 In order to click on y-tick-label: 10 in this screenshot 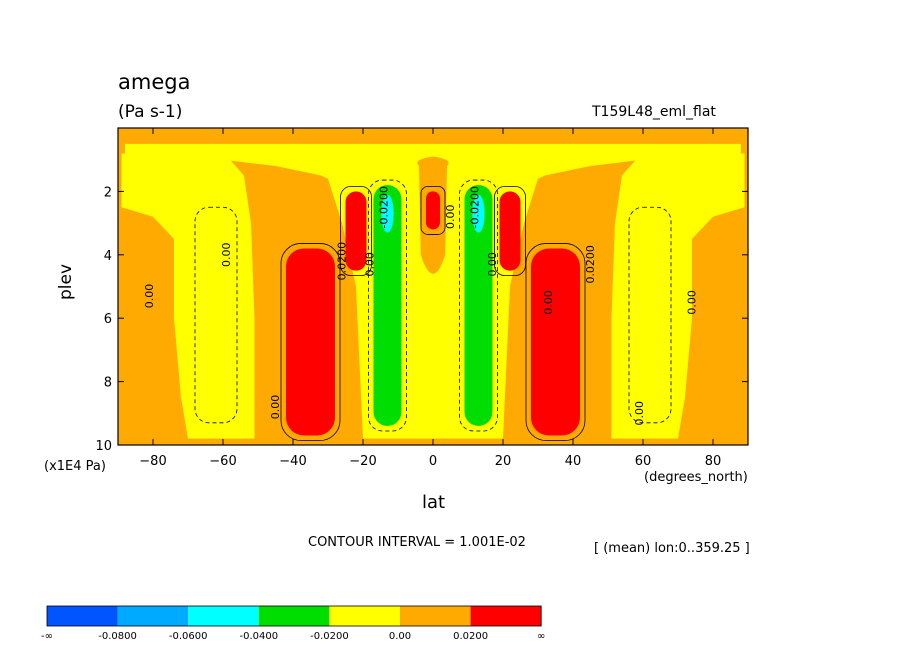, I will do `click(103, 446)`.